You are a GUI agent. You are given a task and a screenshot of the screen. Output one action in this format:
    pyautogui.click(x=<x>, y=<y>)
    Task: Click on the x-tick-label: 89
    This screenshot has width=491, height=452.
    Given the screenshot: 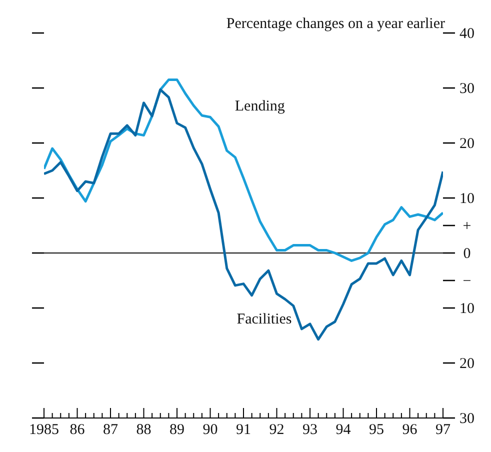 What is the action you would take?
    pyautogui.click(x=177, y=430)
    